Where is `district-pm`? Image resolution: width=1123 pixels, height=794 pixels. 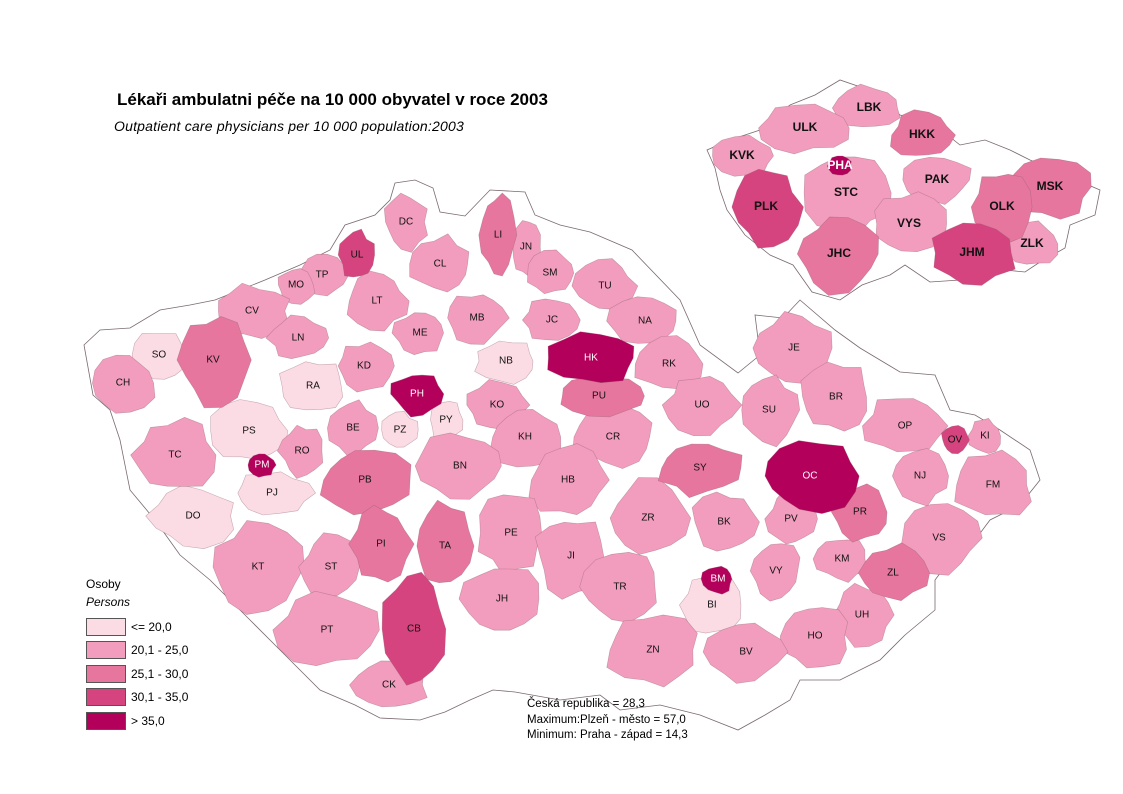
district-pm is located at coordinates (262, 465).